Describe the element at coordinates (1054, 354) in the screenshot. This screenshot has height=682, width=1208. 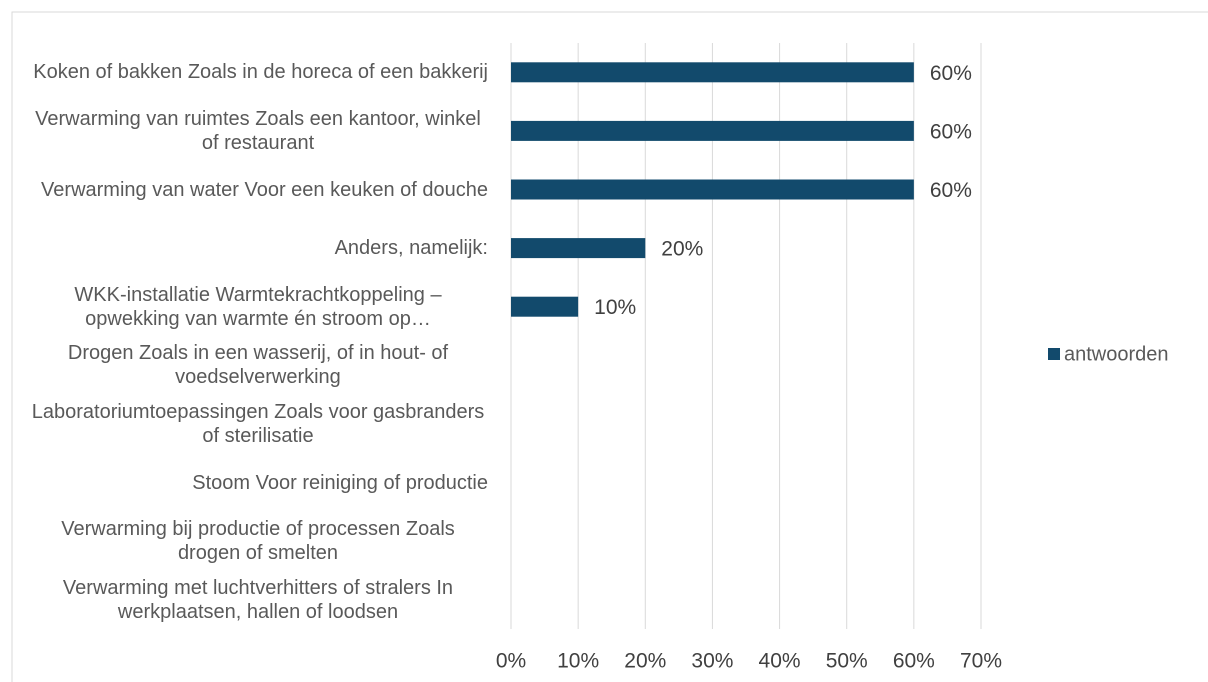
I see `legend-swatch` at that location.